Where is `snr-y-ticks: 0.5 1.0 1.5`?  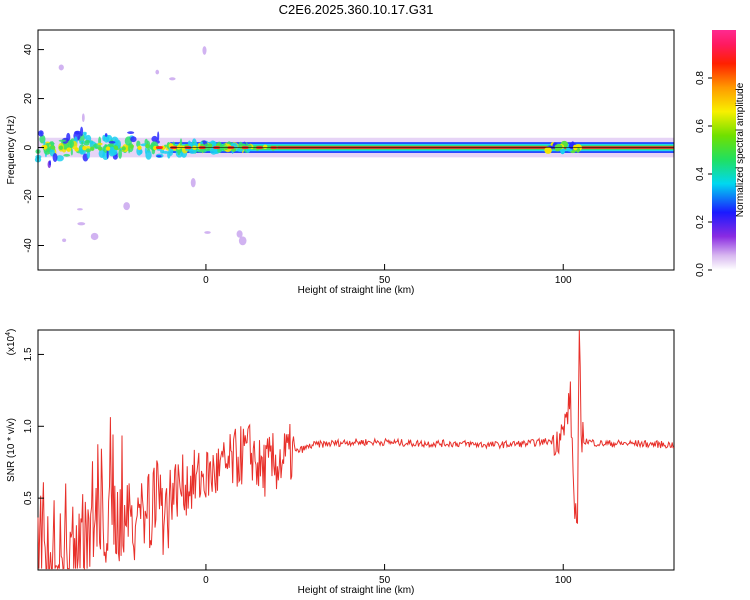
snr-y-ticks: 0.5 1.0 1.5 is located at coordinates (33, 426).